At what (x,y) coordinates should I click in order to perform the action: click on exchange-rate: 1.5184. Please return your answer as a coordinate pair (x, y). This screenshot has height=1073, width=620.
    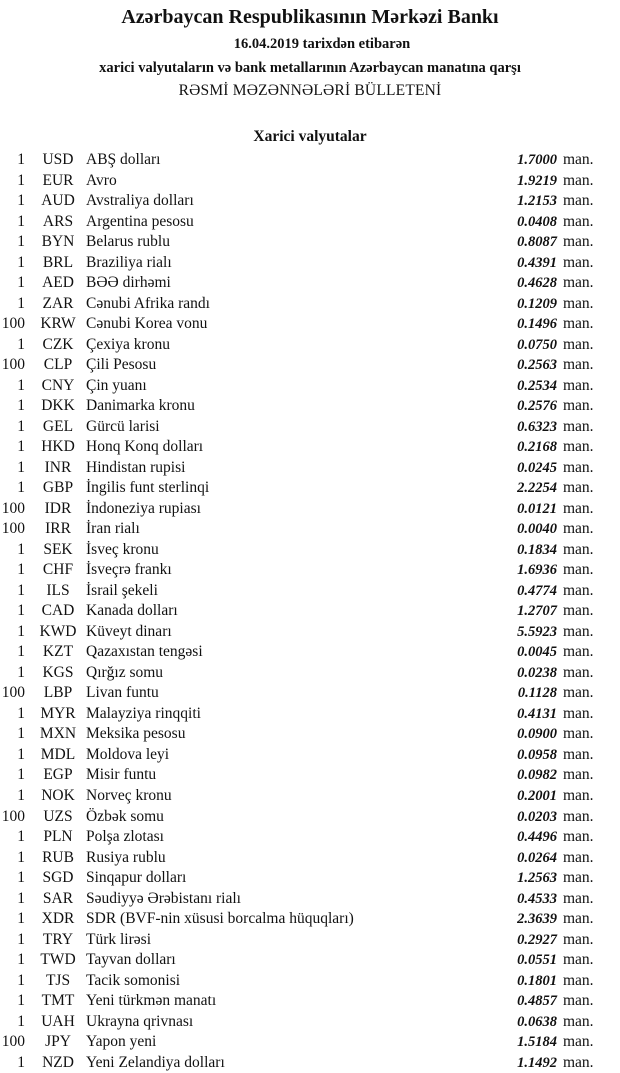
    Looking at the image, I should click on (537, 1042).